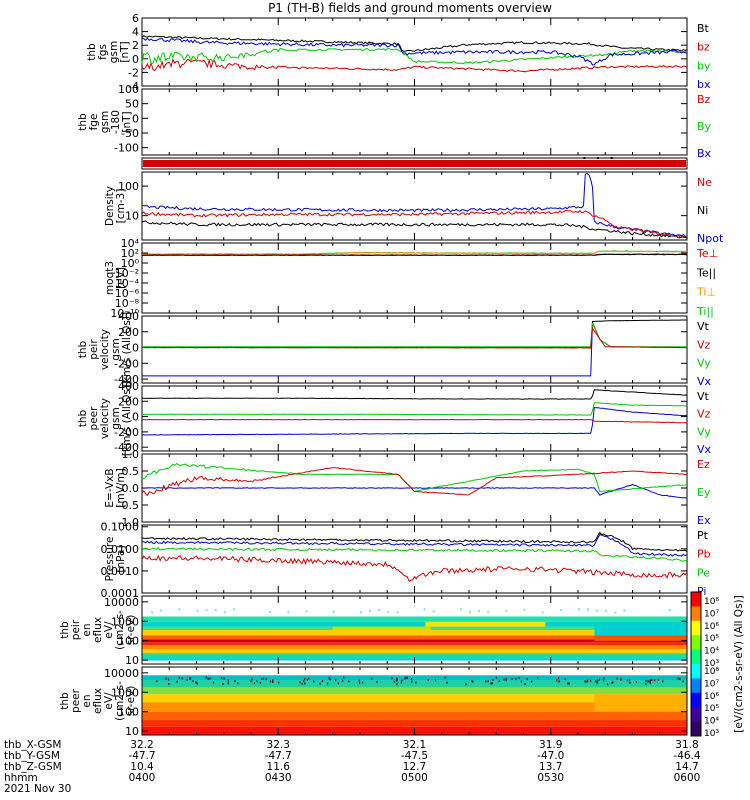 This screenshot has width=750, height=800. What do you see at coordinates (126, 148) in the screenshot?
I see `y-tick-label: -100` at bounding box center [126, 148].